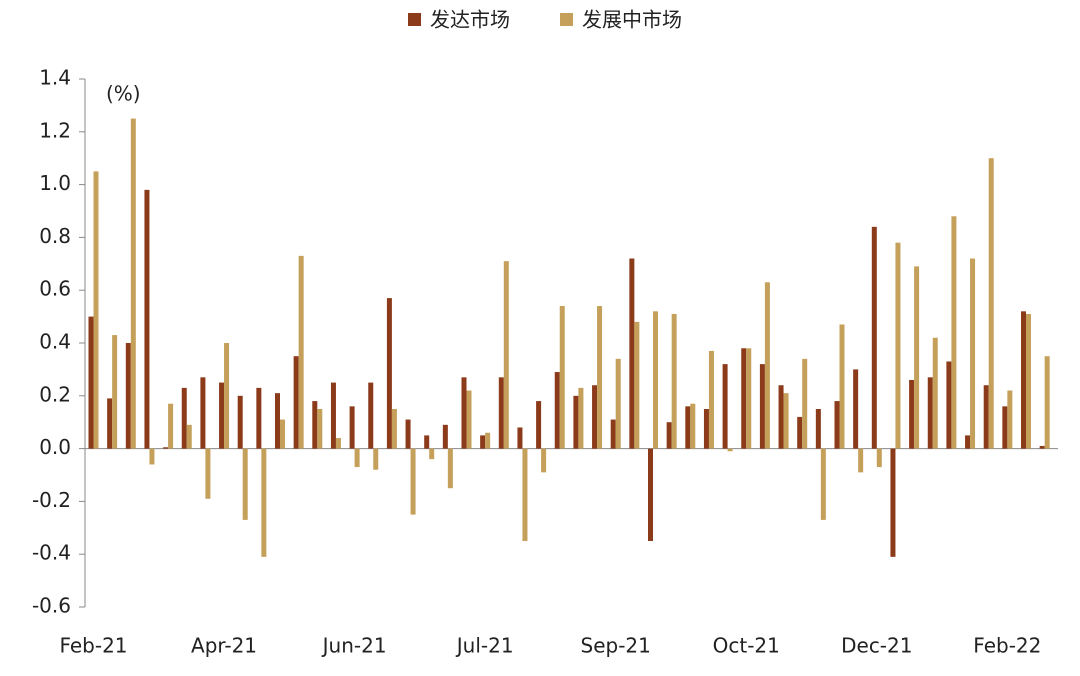 The width and height of the screenshot is (1080, 676). I want to click on x-tick-label: Jun-21, so click(354, 646).